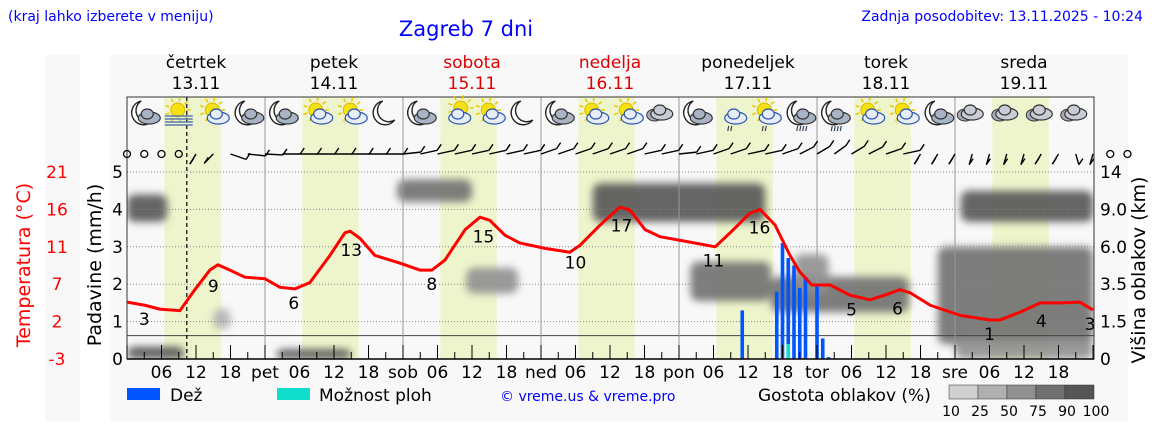  Describe the element at coordinates (788, 351) in the screenshot. I see `showers-bar` at that location.